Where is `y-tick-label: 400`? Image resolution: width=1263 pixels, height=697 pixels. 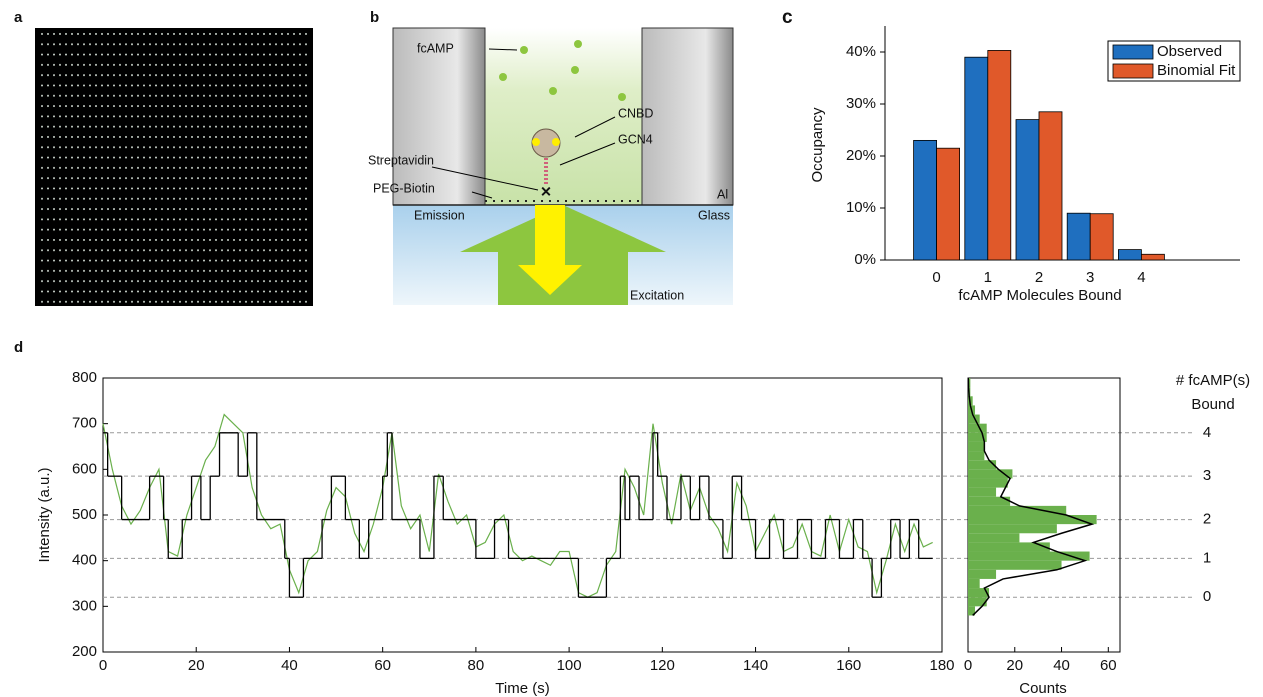
y-tick-label: 400 is located at coordinates (84, 560).